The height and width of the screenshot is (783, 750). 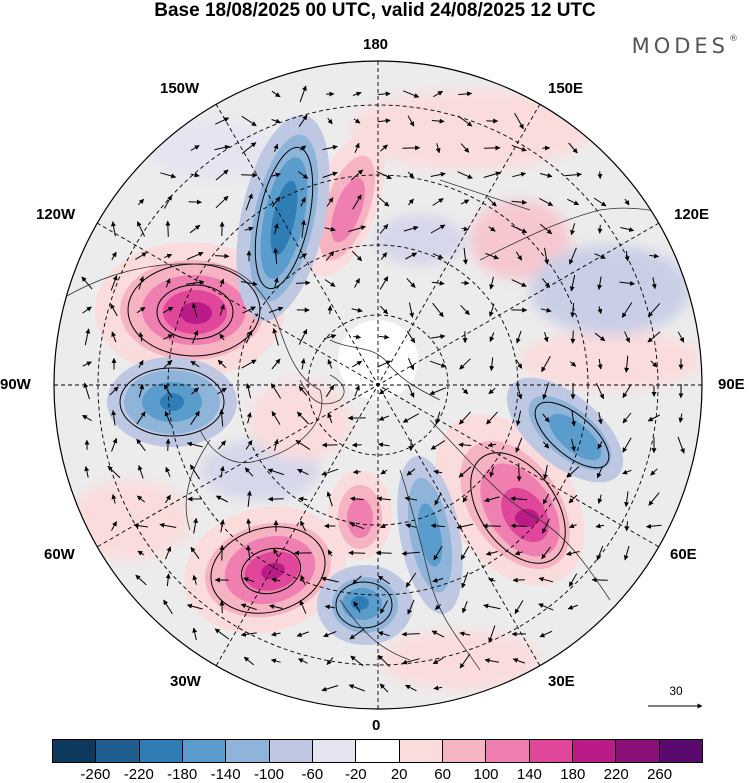 I want to click on lon-label-120e: 120E, so click(x=692, y=214).